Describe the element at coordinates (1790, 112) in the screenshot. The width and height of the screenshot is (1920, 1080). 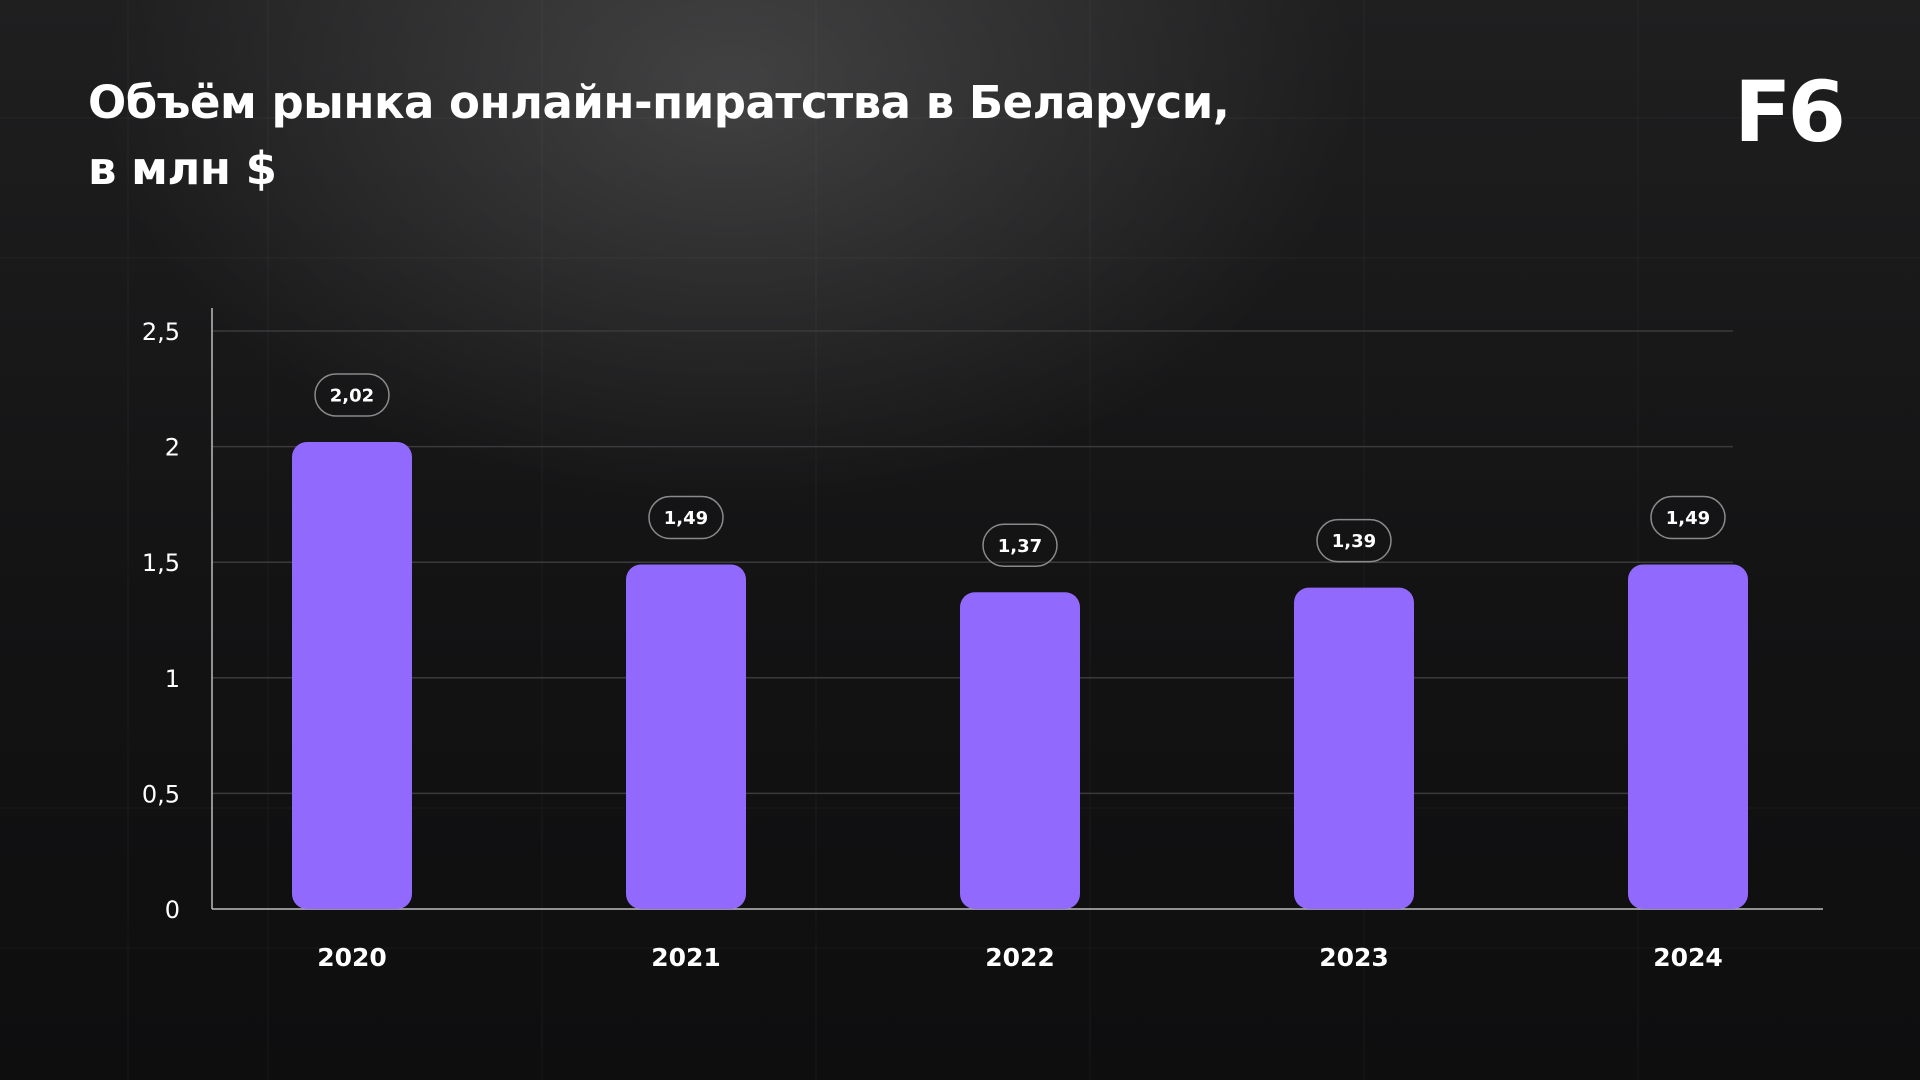
I see `brand-logo: F6` at that location.